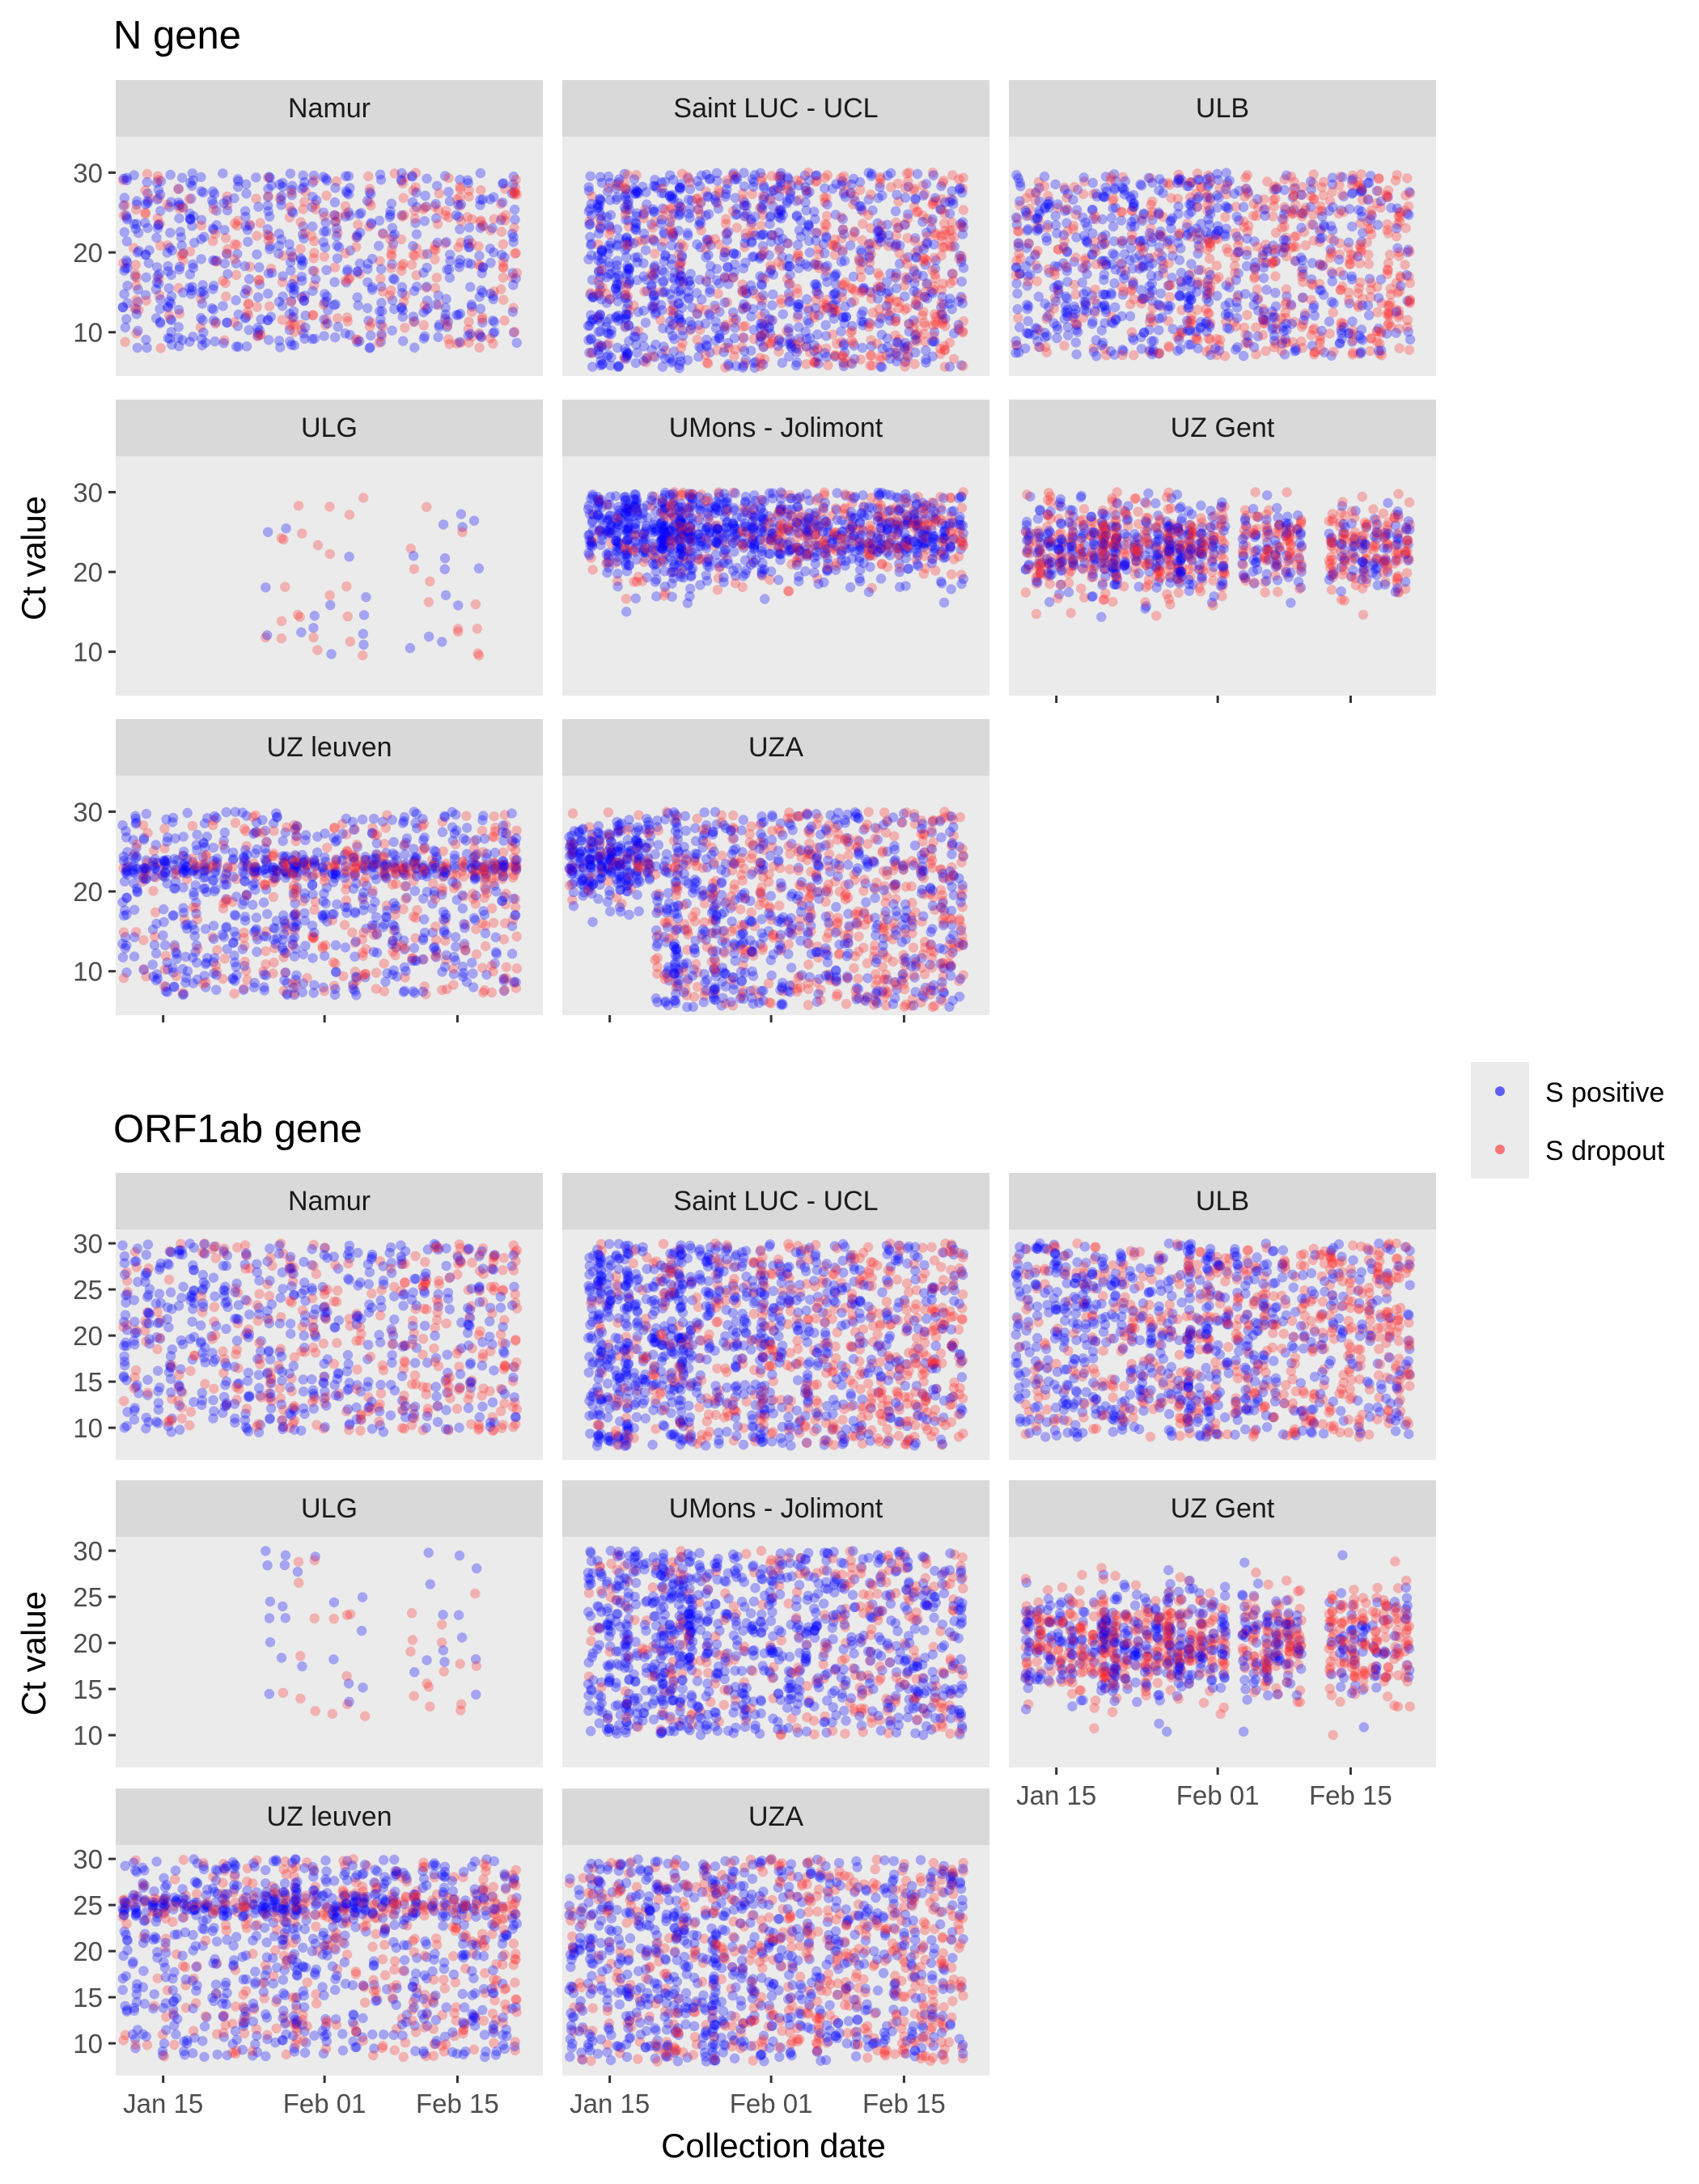 The height and width of the screenshot is (2184, 1699). Describe the element at coordinates (34, 1653) in the screenshot. I see `orf1ab-gene-y-axis-title: Ct value` at that location.